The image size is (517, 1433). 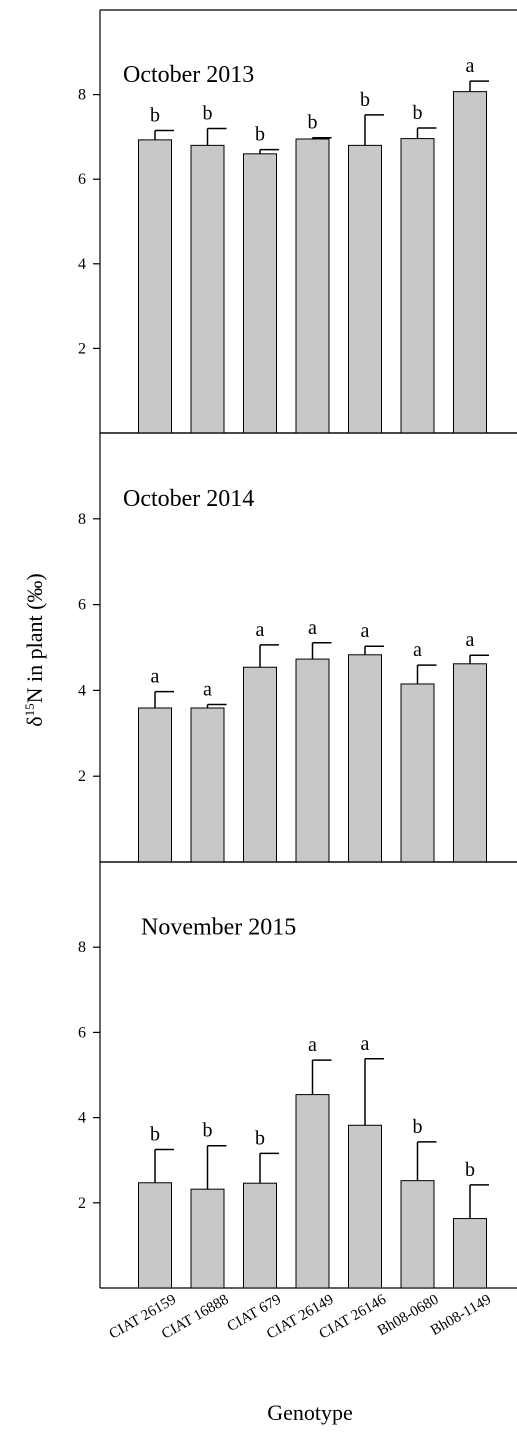 I want to click on y-axis-label-delta: δ, so click(x=34, y=721).